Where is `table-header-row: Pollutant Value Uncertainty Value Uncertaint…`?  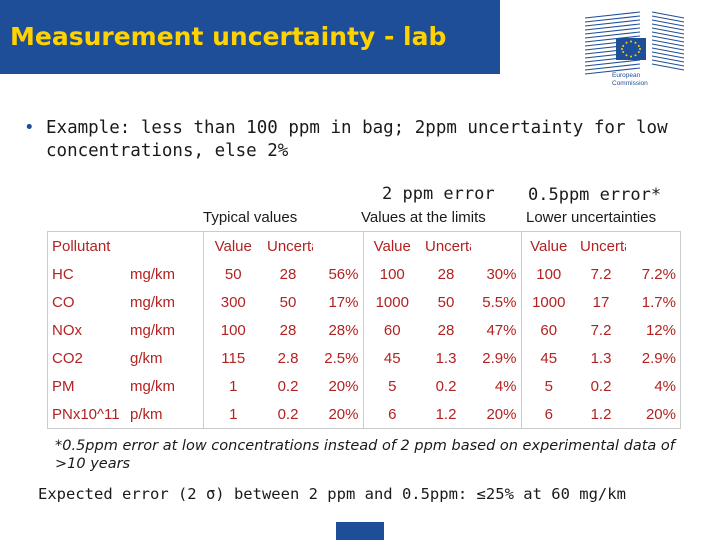
table-header-row: Pollutant Value Uncertainty Value Uncertaint… is located at coordinates (364, 246).